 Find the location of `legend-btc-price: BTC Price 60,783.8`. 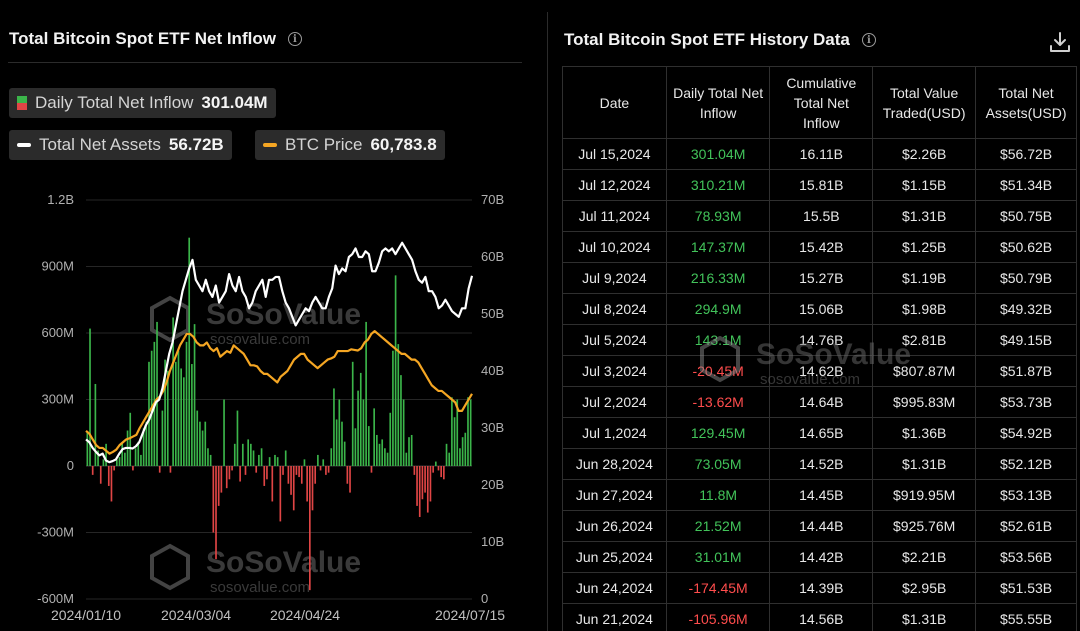

legend-btc-price: BTC Price 60,783.8 is located at coordinates (350, 145).